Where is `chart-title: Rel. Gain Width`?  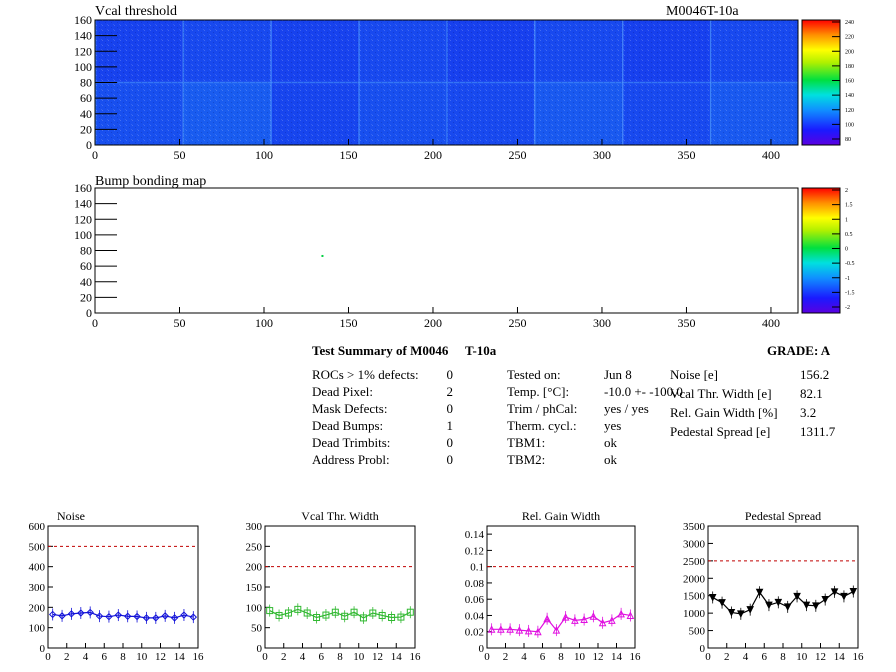 chart-title: Rel. Gain Width is located at coordinates (561, 516).